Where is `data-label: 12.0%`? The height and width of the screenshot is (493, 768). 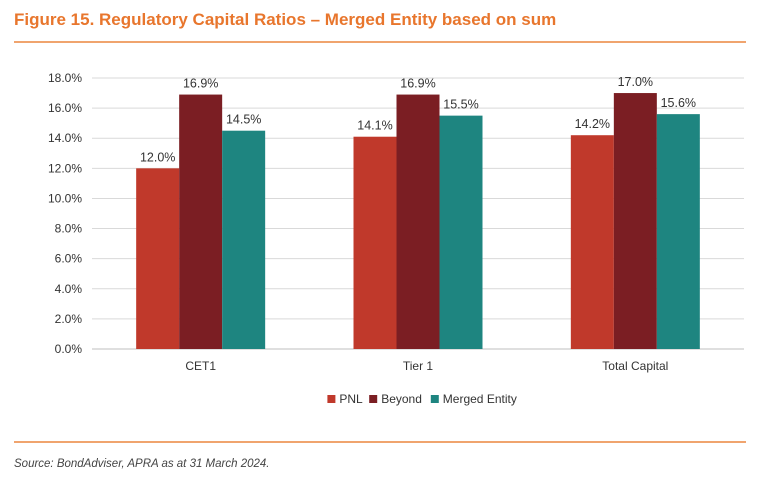 data-label: 12.0% is located at coordinates (157, 157).